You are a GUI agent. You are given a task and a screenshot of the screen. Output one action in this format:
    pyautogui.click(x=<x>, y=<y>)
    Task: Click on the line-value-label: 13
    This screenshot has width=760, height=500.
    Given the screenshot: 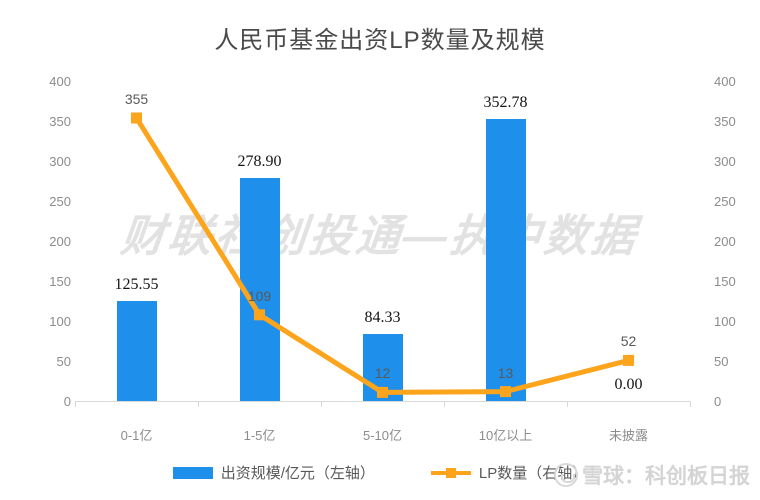 What is the action you would take?
    pyautogui.click(x=505, y=372)
    